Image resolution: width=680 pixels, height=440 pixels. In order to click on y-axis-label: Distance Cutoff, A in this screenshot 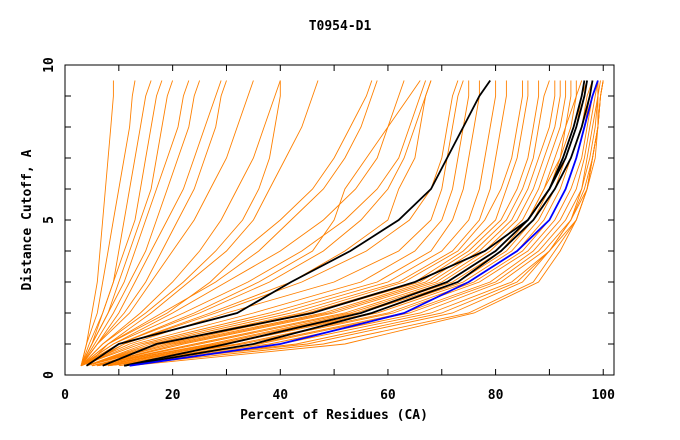, I will do `click(27, 219)`.